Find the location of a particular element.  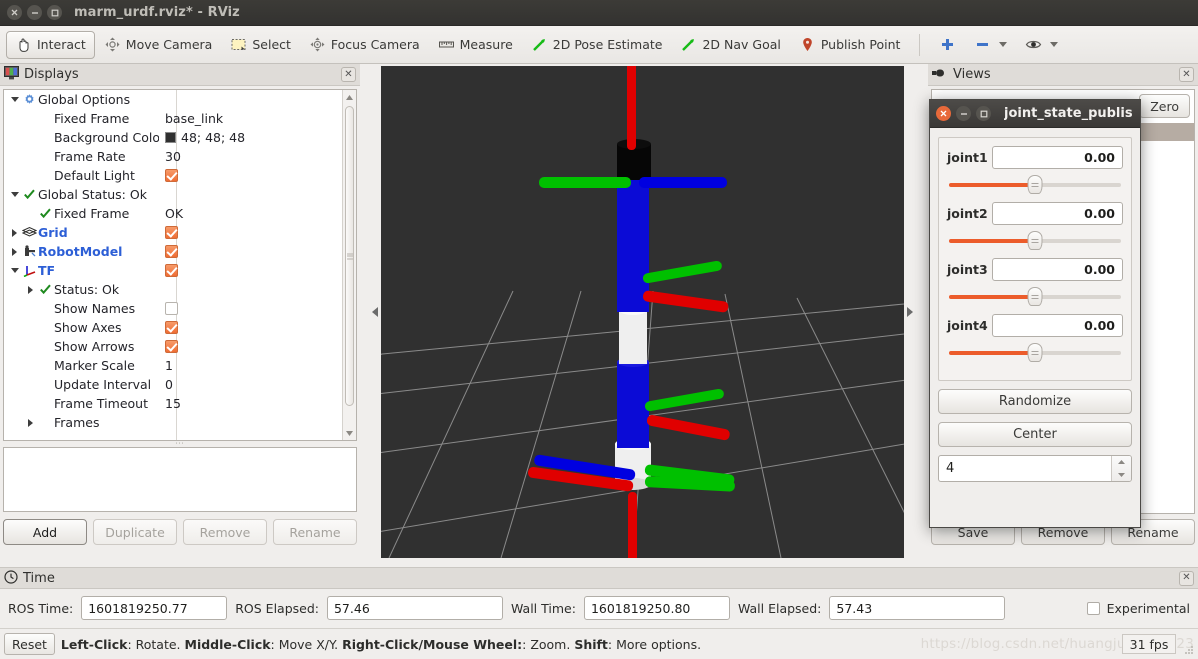

tree-row-status-ok: Status: Ok is located at coordinates (180, 289).